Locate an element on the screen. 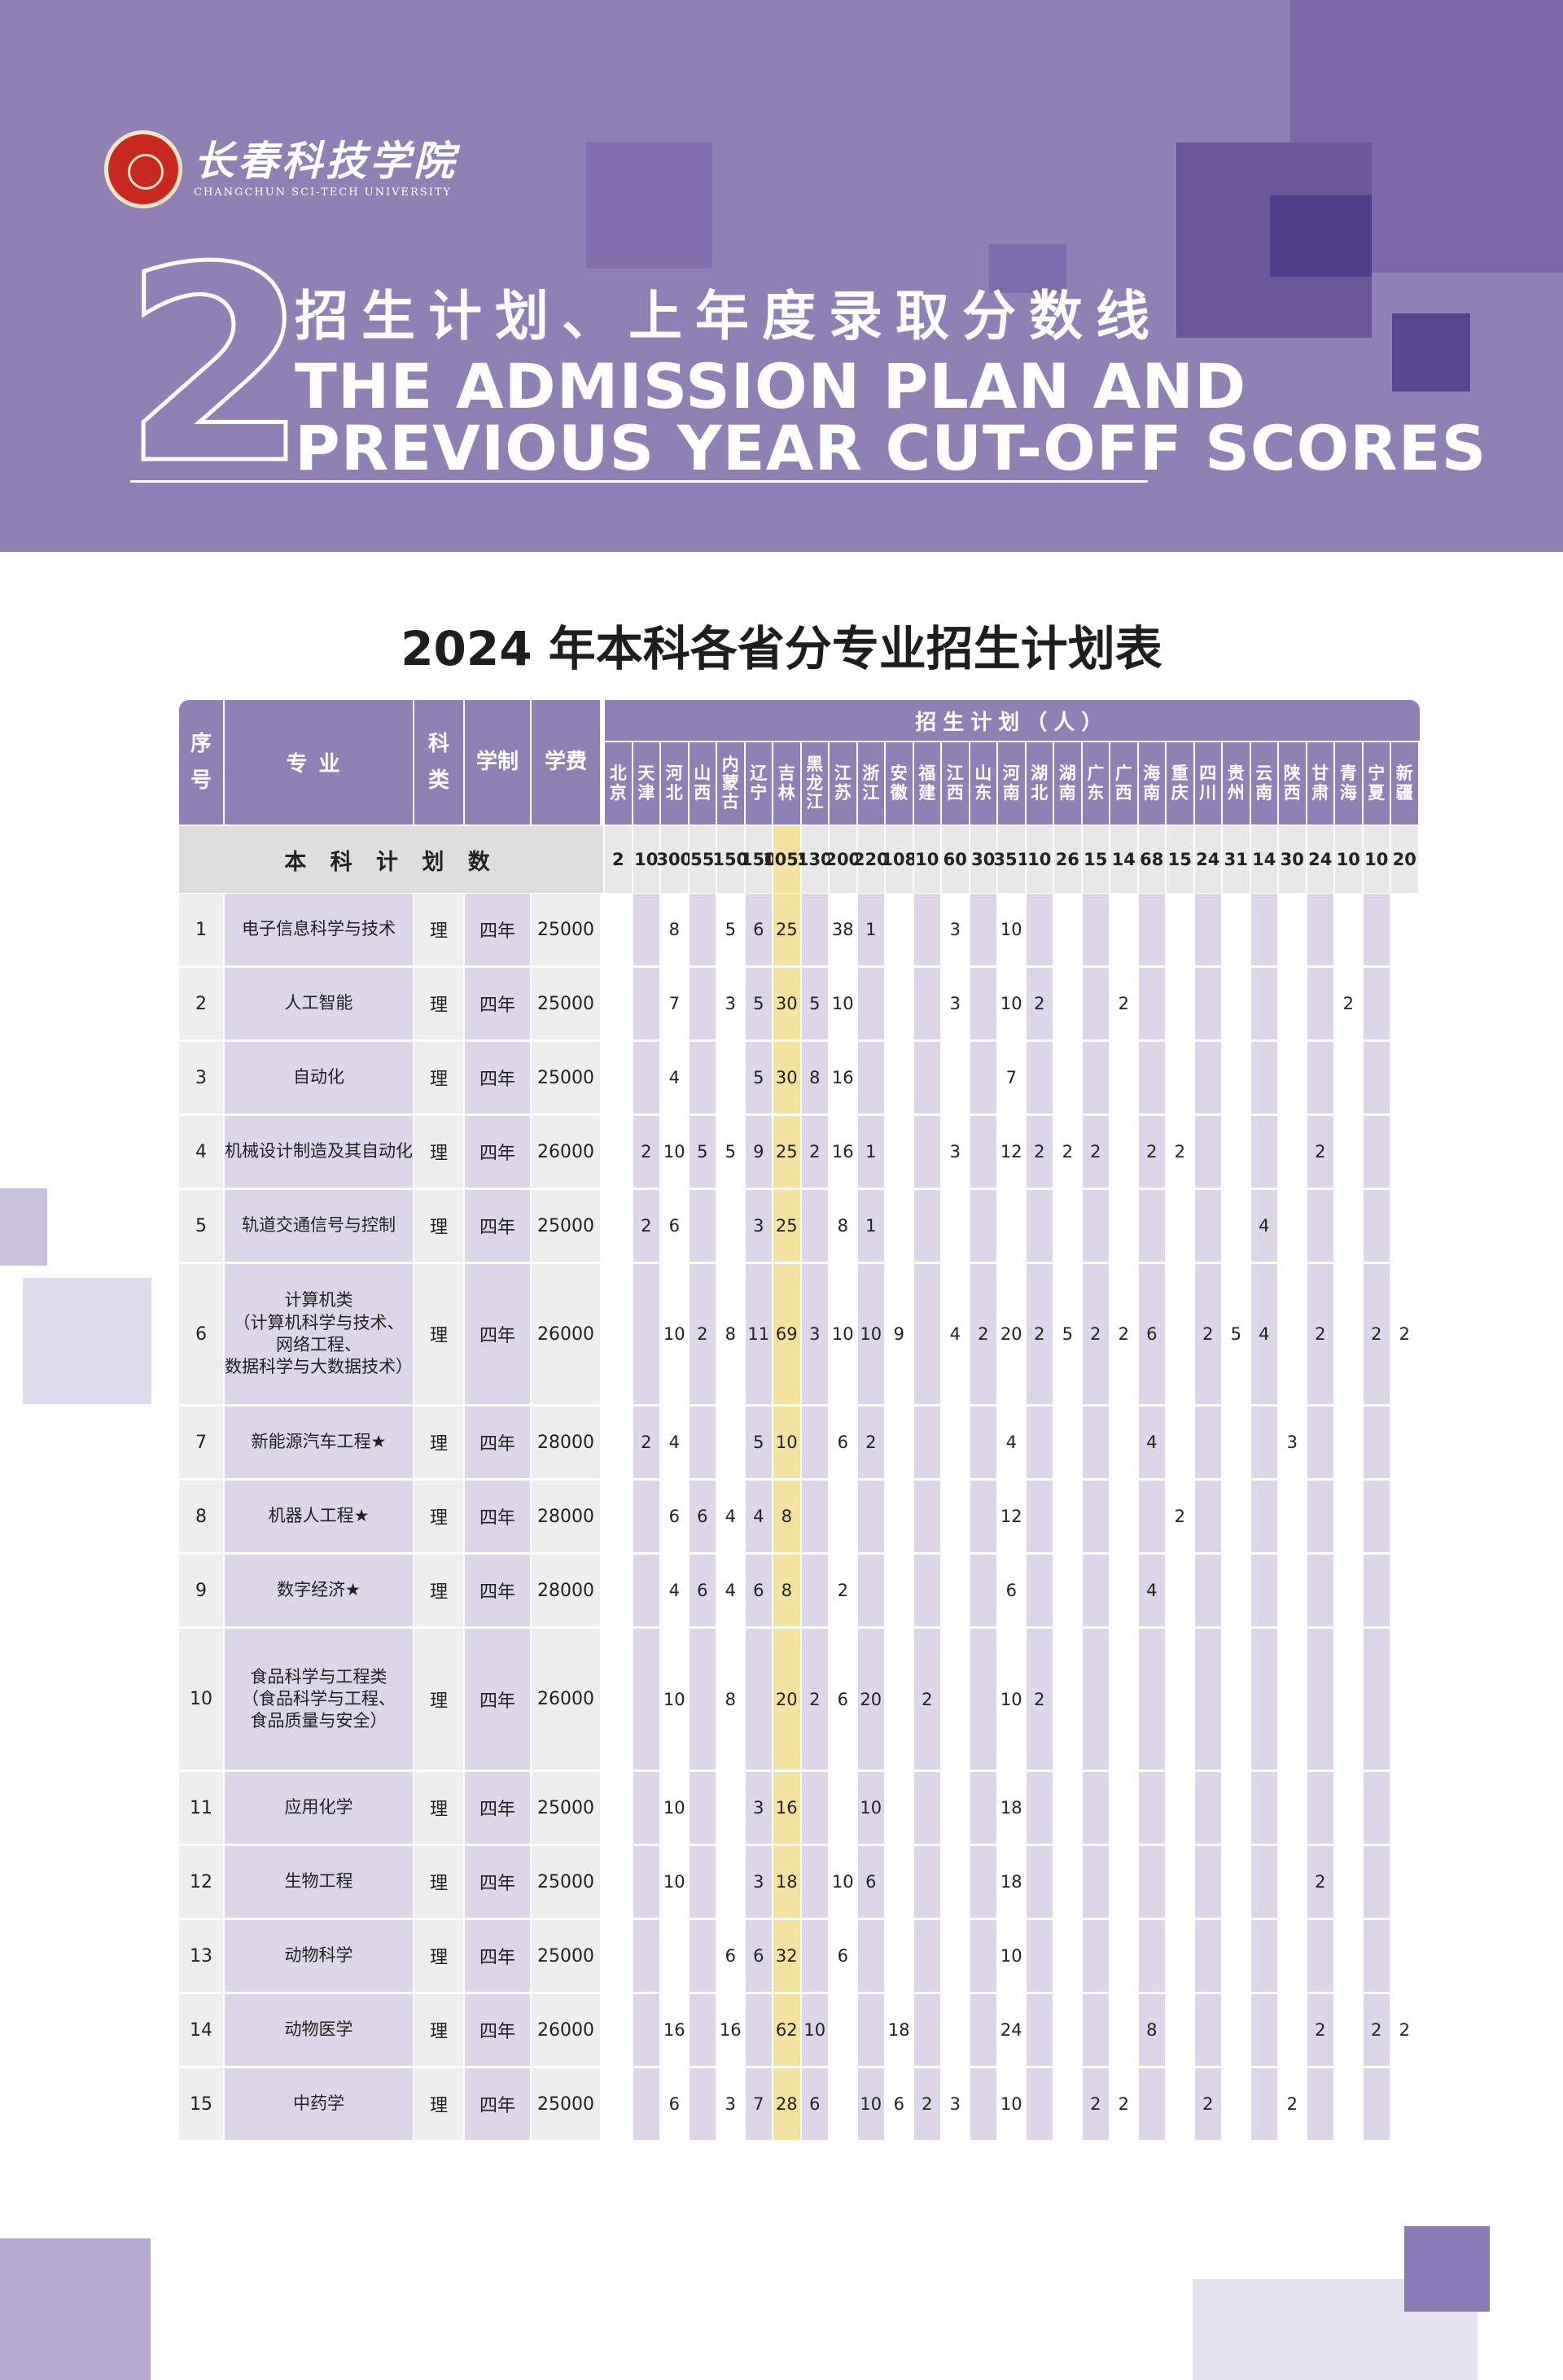 The image size is (1563, 2380). logo-name-en: CHANGCHUN SCI-TECH UNIVERSITY is located at coordinates (323, 193).